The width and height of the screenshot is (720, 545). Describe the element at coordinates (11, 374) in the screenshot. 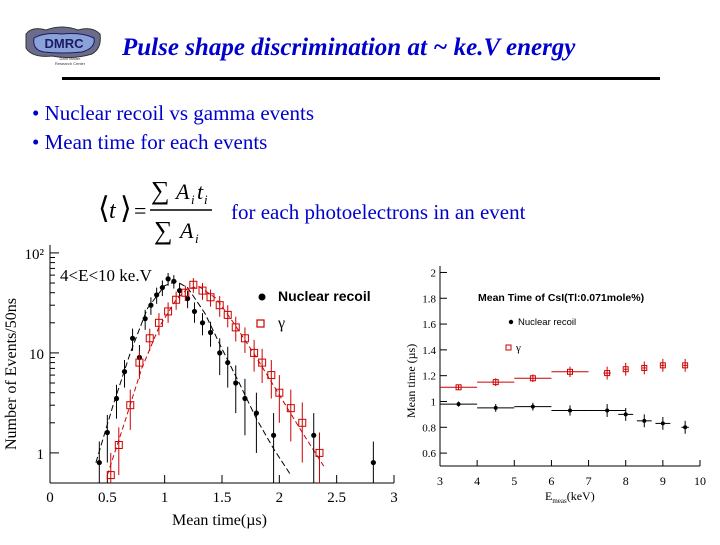

I see `left-ylabel: Number of Events/50ns` at that location.